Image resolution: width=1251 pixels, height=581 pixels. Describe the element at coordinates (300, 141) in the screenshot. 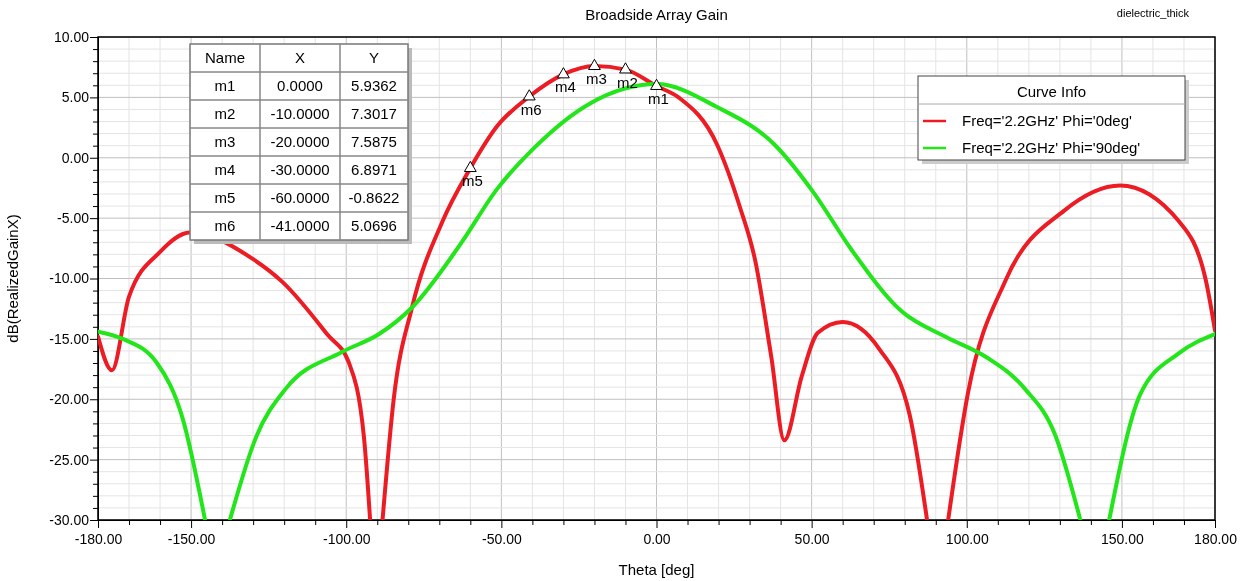

I see `annotation: -20.0000` at that location.